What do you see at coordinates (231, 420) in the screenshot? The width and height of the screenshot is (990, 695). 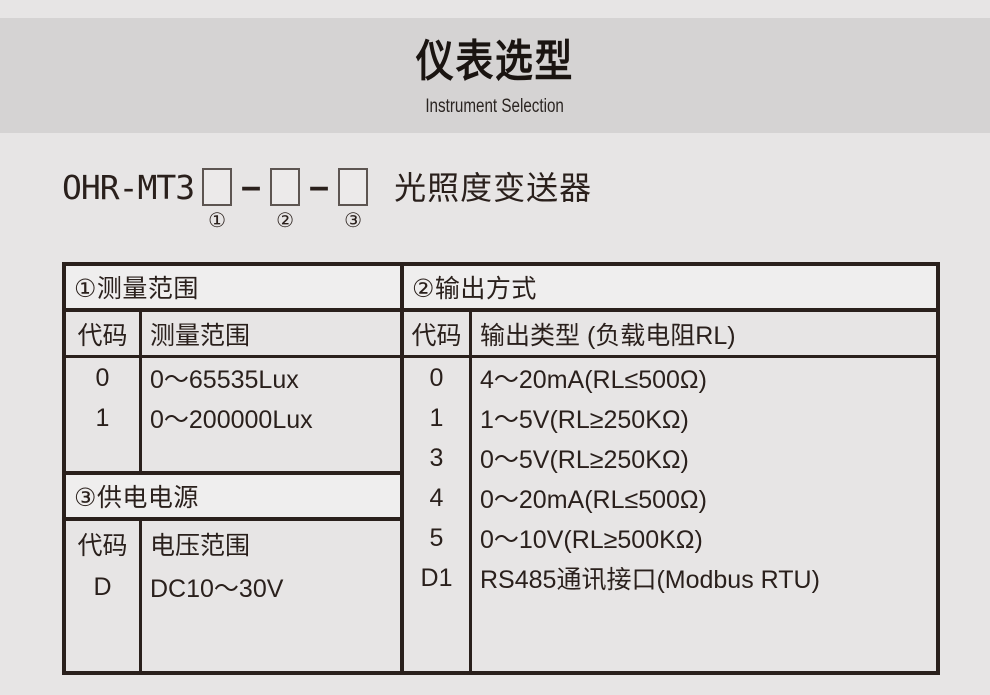 I see `table-cell-range: 0～200000Lux` at bounding box center [231, 420].